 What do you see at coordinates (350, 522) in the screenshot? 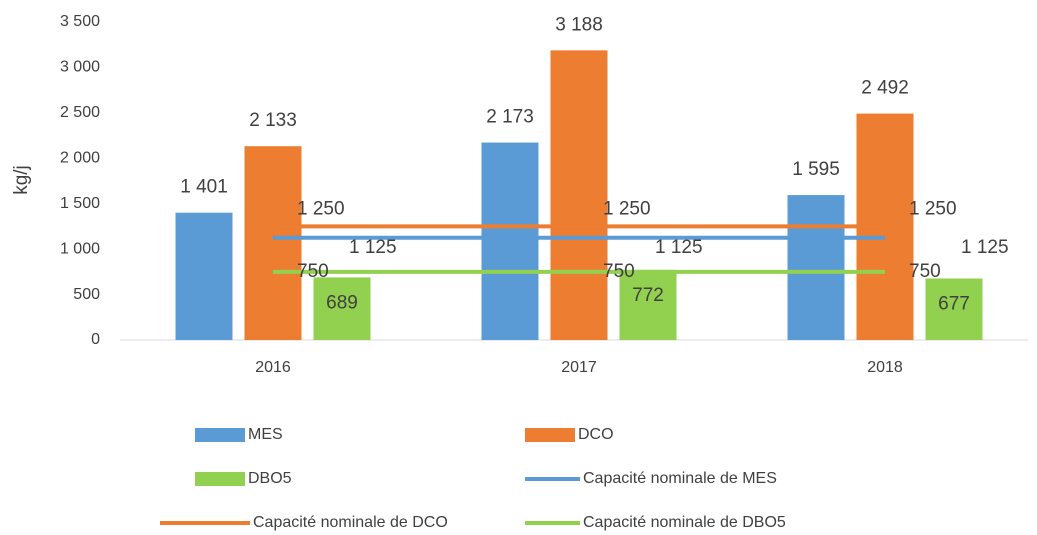
I see `legend-label: Capacité nominale de DCO` at bounding box center [350, 522].